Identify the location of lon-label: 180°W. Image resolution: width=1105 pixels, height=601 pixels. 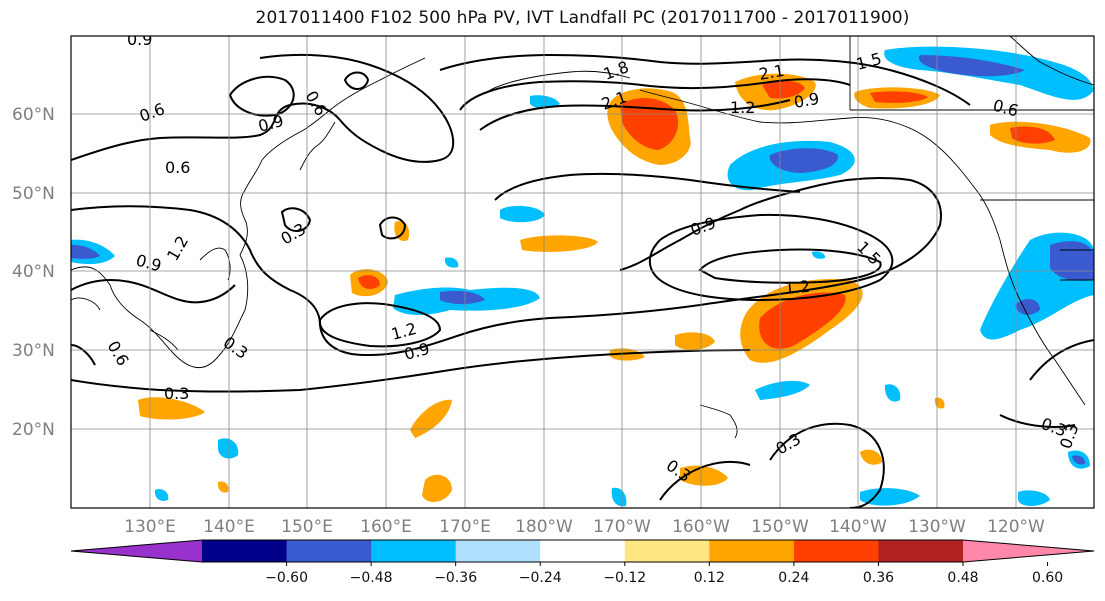
(544, 527).